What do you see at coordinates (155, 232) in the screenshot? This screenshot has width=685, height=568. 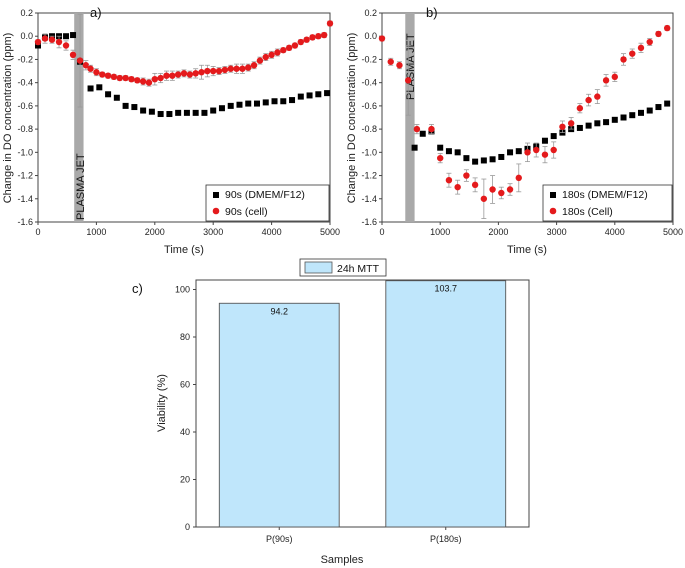 I see `a-xtick-label: 2000` at bounding box center [155, 232].